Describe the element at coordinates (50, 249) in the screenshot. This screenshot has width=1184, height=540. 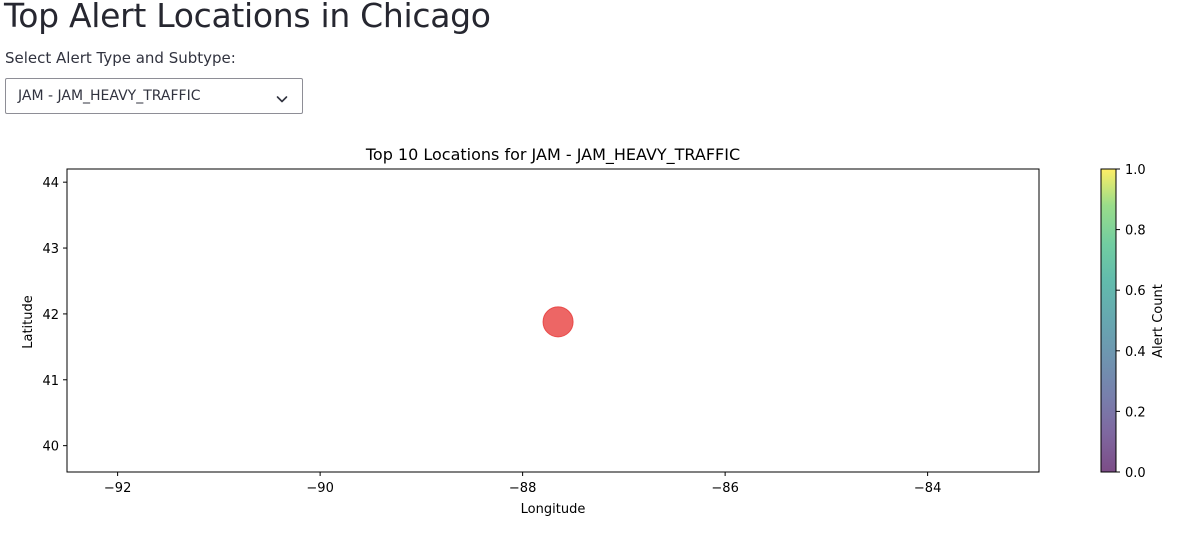
I see `y-tick-label: 43` at that location.